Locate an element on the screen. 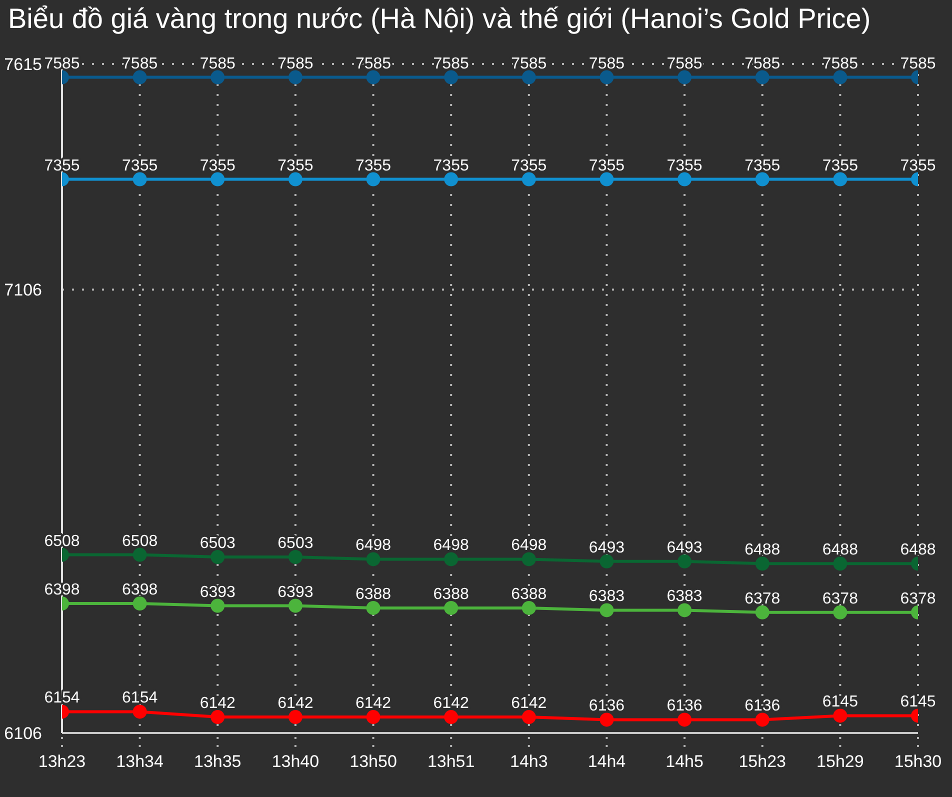 The height and width of the screenshot is (797, 952). y-tick-label: 7615 is located at coordinates (23, 64).